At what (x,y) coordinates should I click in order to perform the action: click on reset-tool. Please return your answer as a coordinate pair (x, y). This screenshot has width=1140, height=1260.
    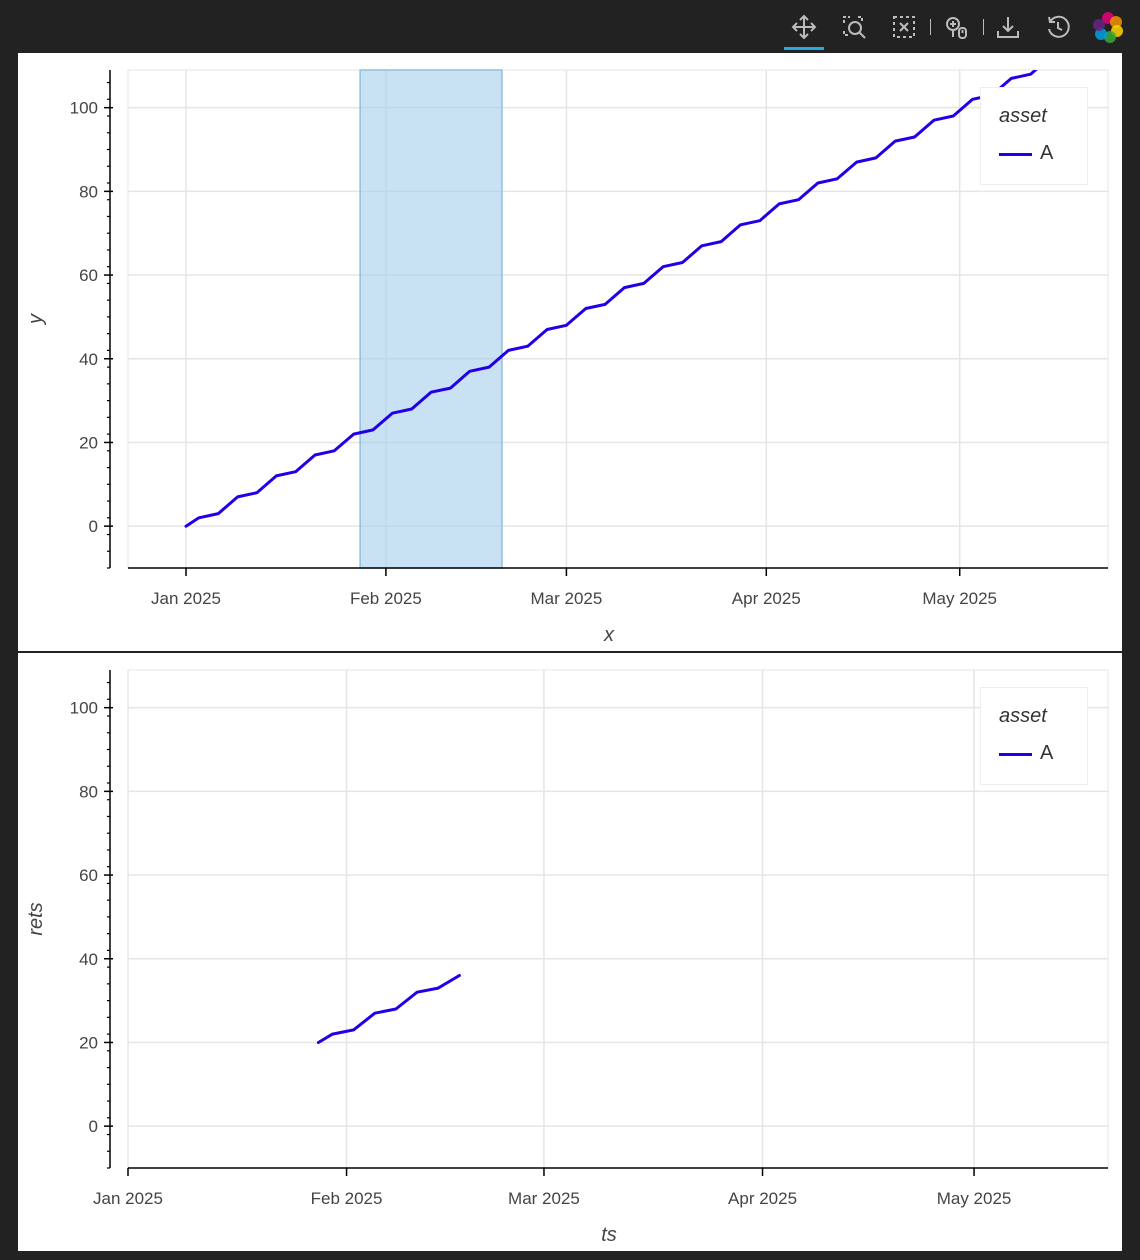
    Looking at the image, I should click on (1058, 27).